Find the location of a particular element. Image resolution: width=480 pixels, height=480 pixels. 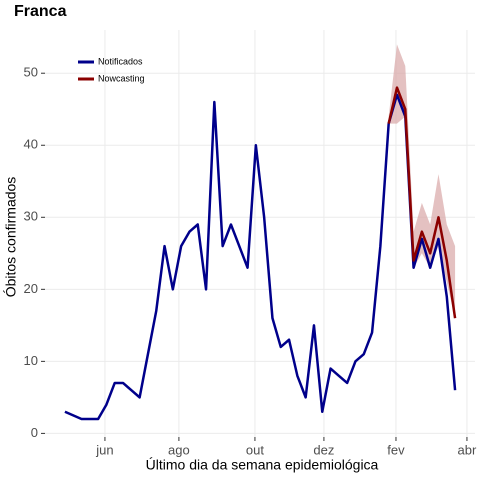

x-axis-label: Último dia da semana epidemiológica is located at coordinates (262, 465).